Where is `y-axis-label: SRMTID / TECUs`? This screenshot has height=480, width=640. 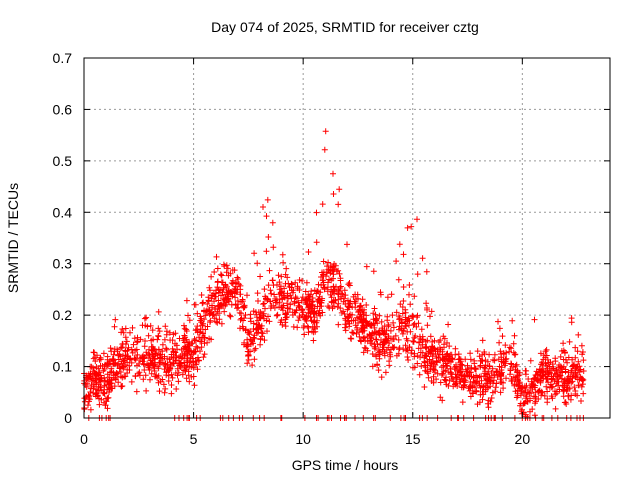 y-axis-label: SRMTID / TECUs is located at coordinates (13, 238).